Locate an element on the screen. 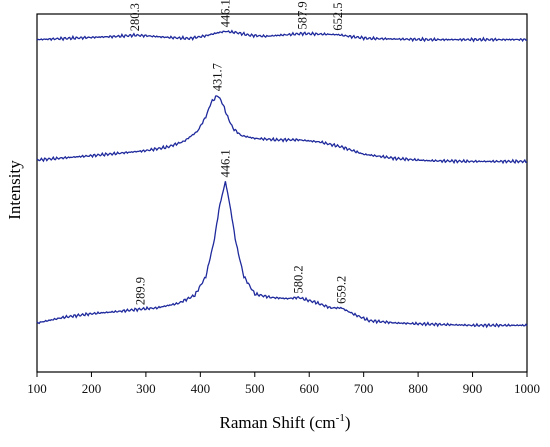 The height and width of the screenshot is (447, 550). x-tick-label: 1000 is located at coordinates (527, 388).